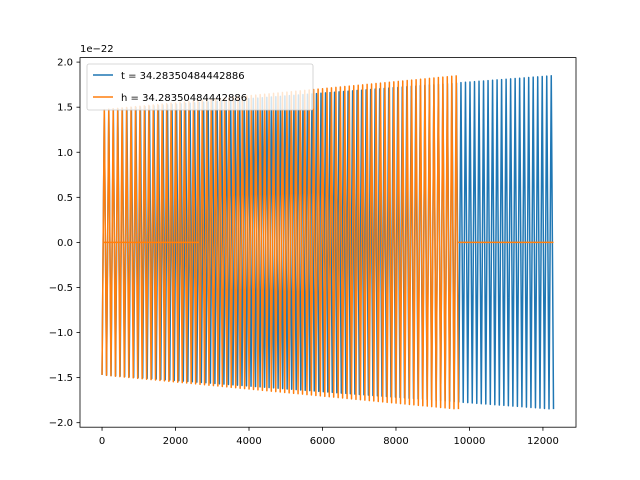 Image resolution: width=640 pixels, height=480 pixels. What do you see at coordinates (61, 378) in the screenshot?
I see `y-tick-label: −1.5` at bounding box center [61, 378].